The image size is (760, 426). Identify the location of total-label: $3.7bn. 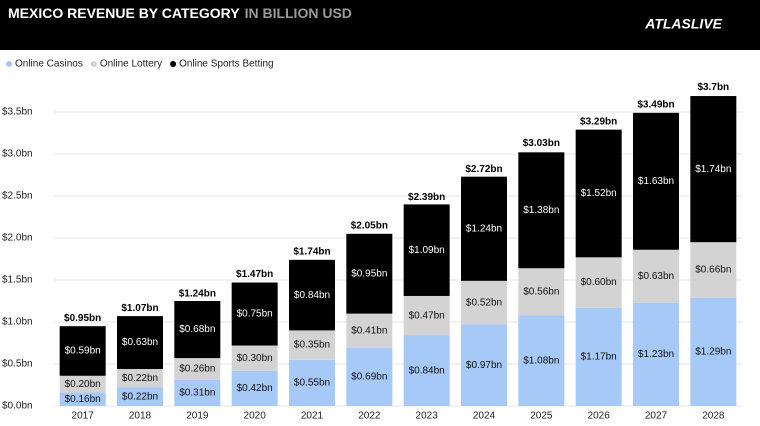
(713, 87).